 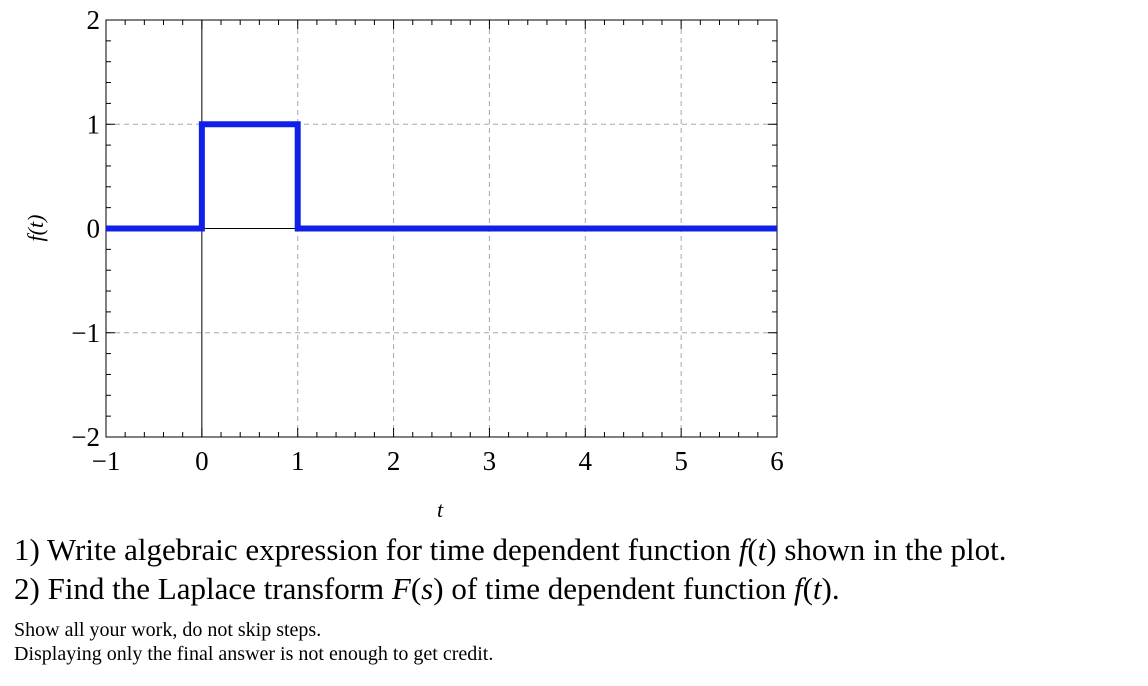 I want to click on x-tick-label: 1, so click(x=298, y=461).